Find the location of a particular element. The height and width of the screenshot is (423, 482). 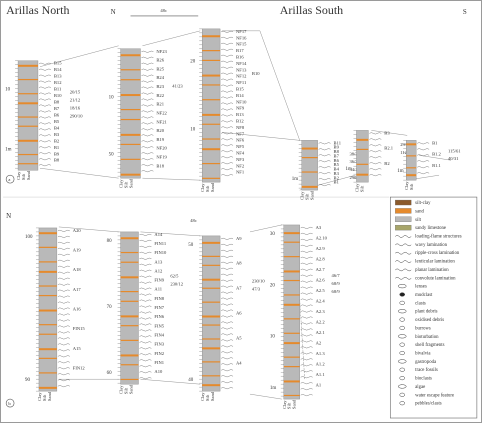

bed-label: A2.10 is located at coordinates (322, 237).